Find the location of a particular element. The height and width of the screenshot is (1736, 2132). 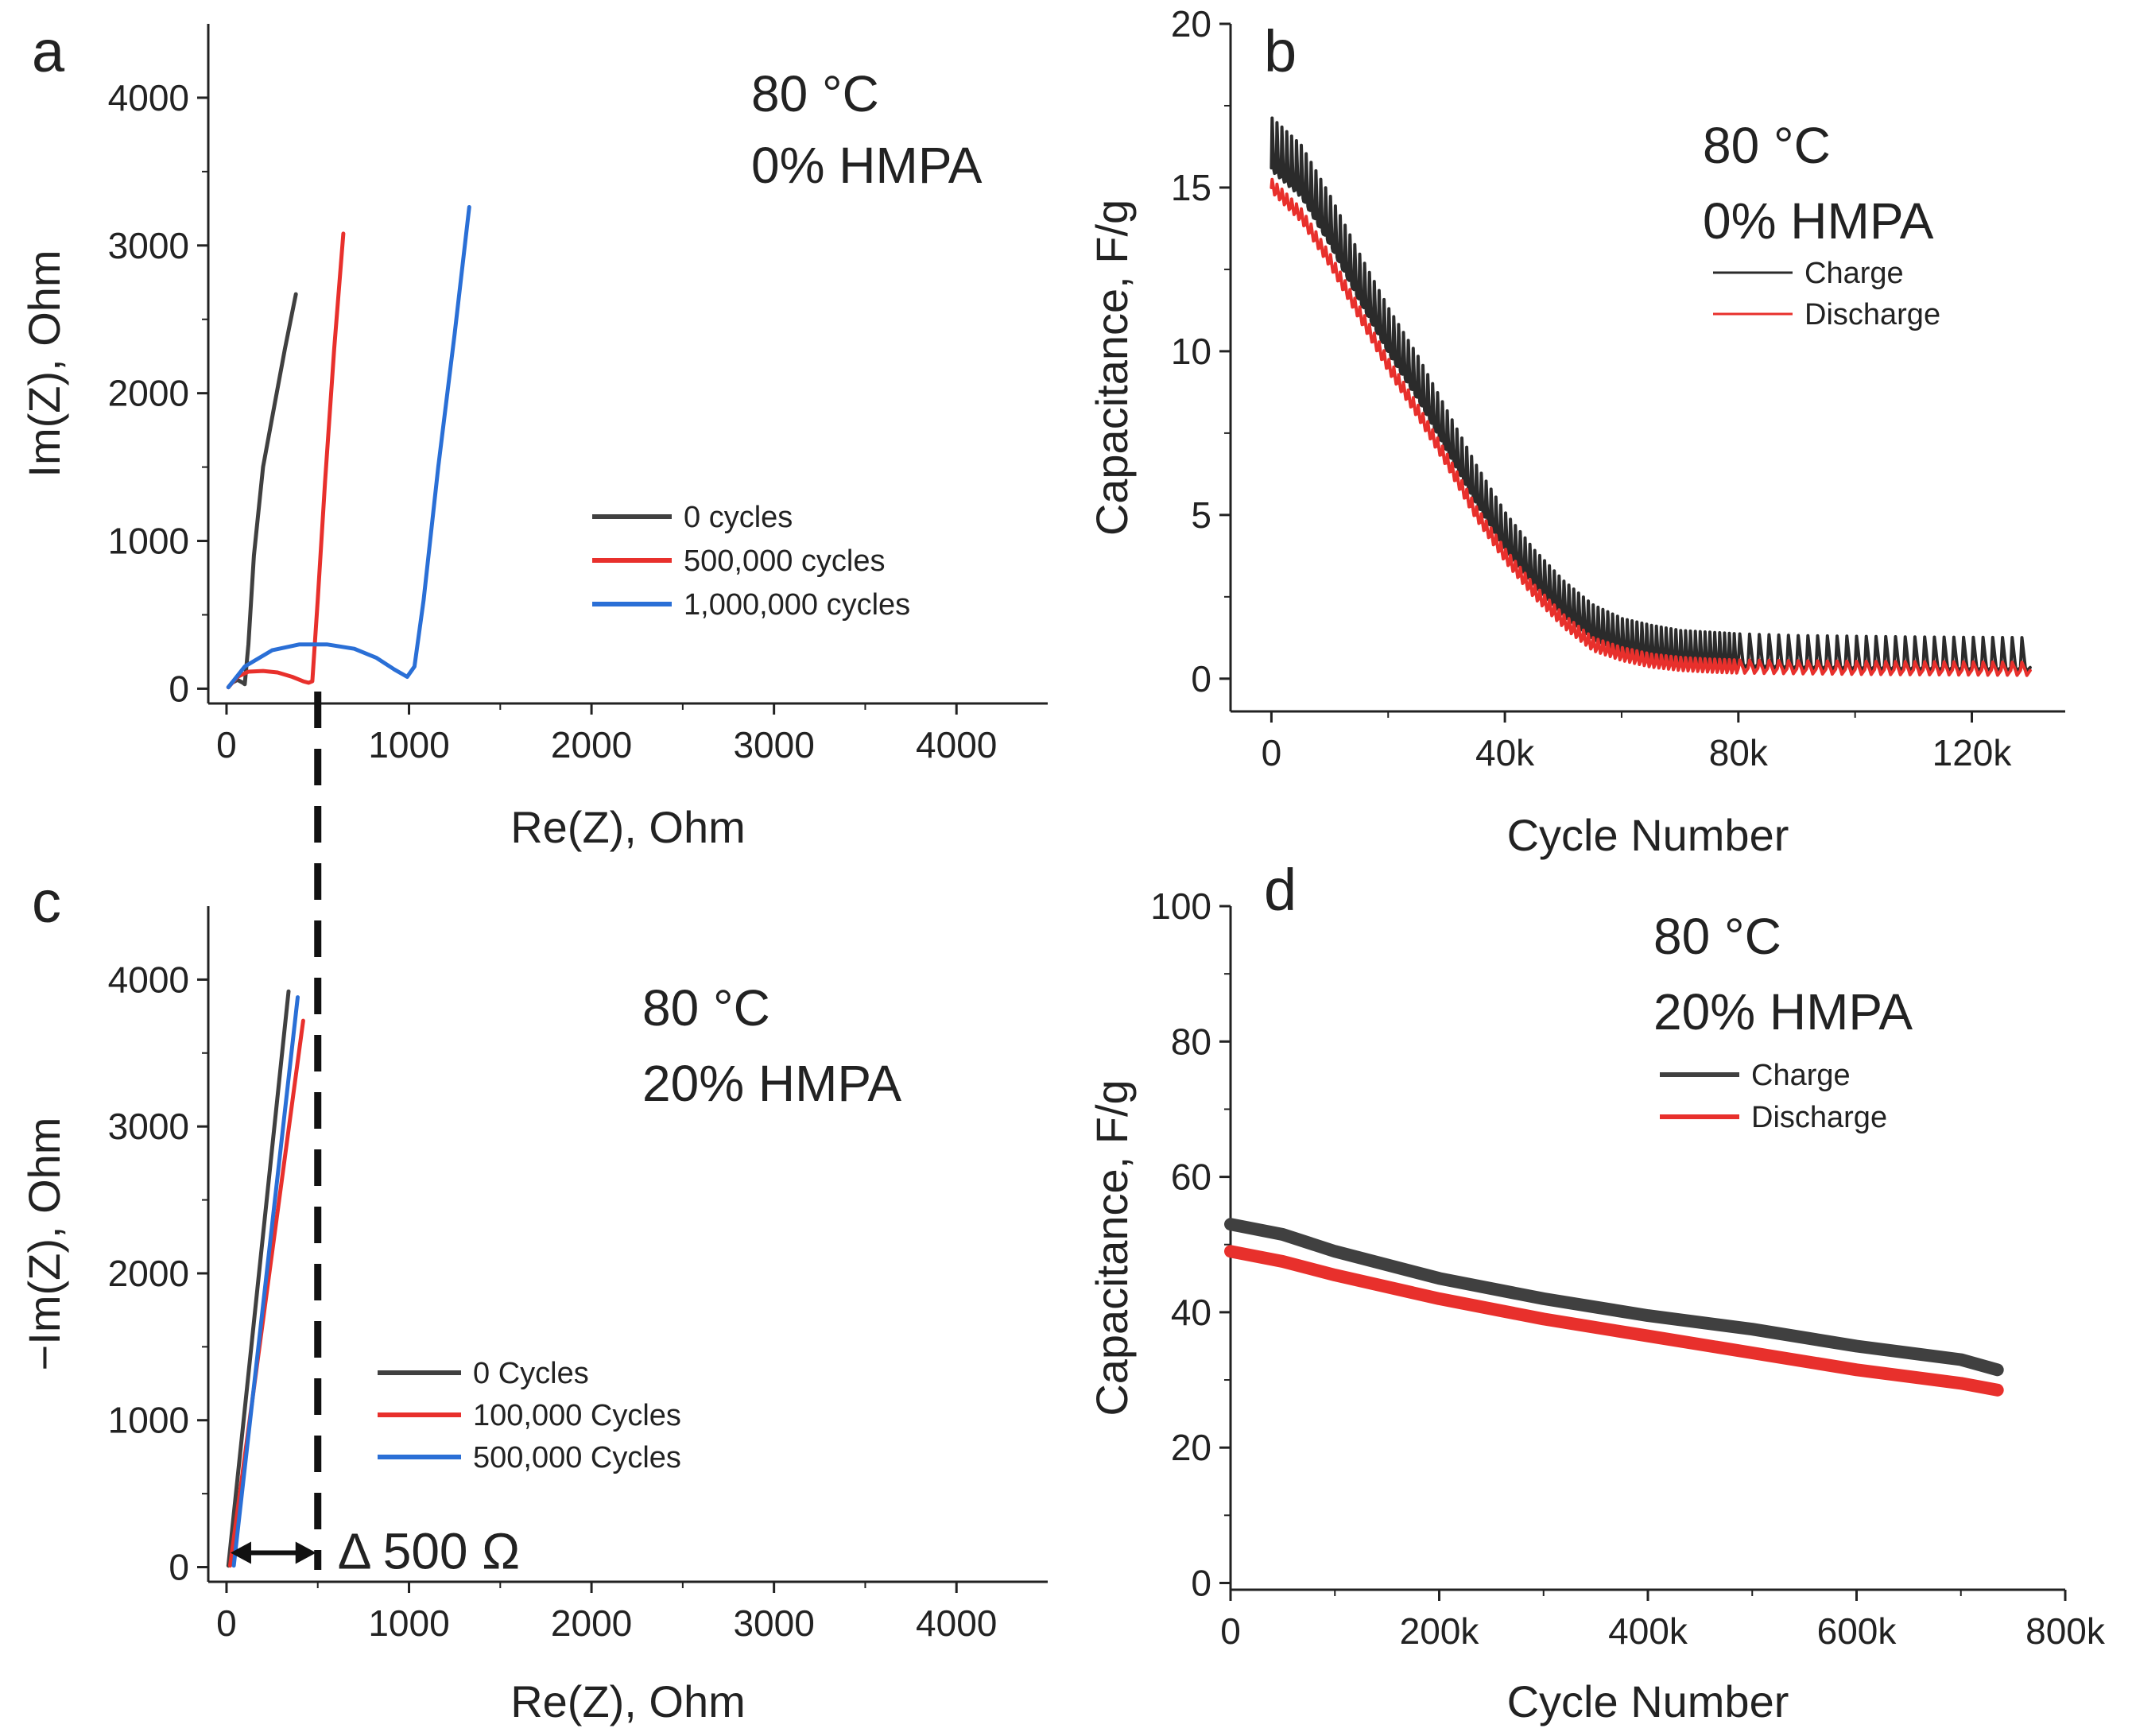

y-tick-label: 100 is located at coordinates (1180, 906).